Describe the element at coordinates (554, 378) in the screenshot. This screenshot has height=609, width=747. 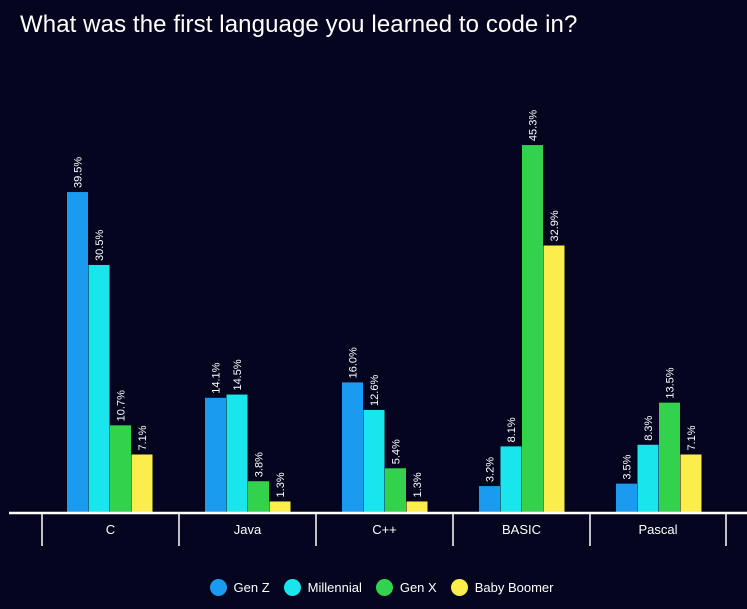
I see `bar-basic-baby-boomer` at that location.